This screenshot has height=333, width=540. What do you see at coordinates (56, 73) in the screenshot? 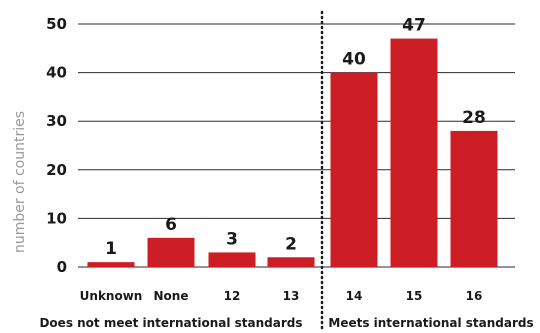
I see `y-tick-label: 40` at bounding box center [56, 73].